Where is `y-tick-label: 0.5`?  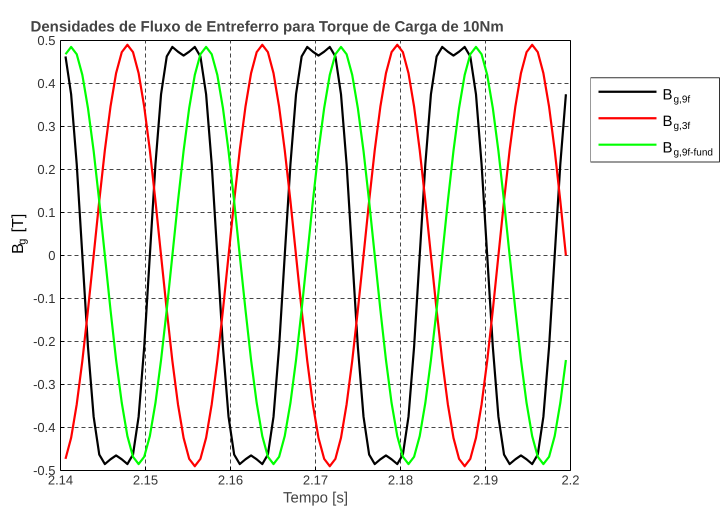
y-tick-label: 0.5 is located at coordinates (46, 40).